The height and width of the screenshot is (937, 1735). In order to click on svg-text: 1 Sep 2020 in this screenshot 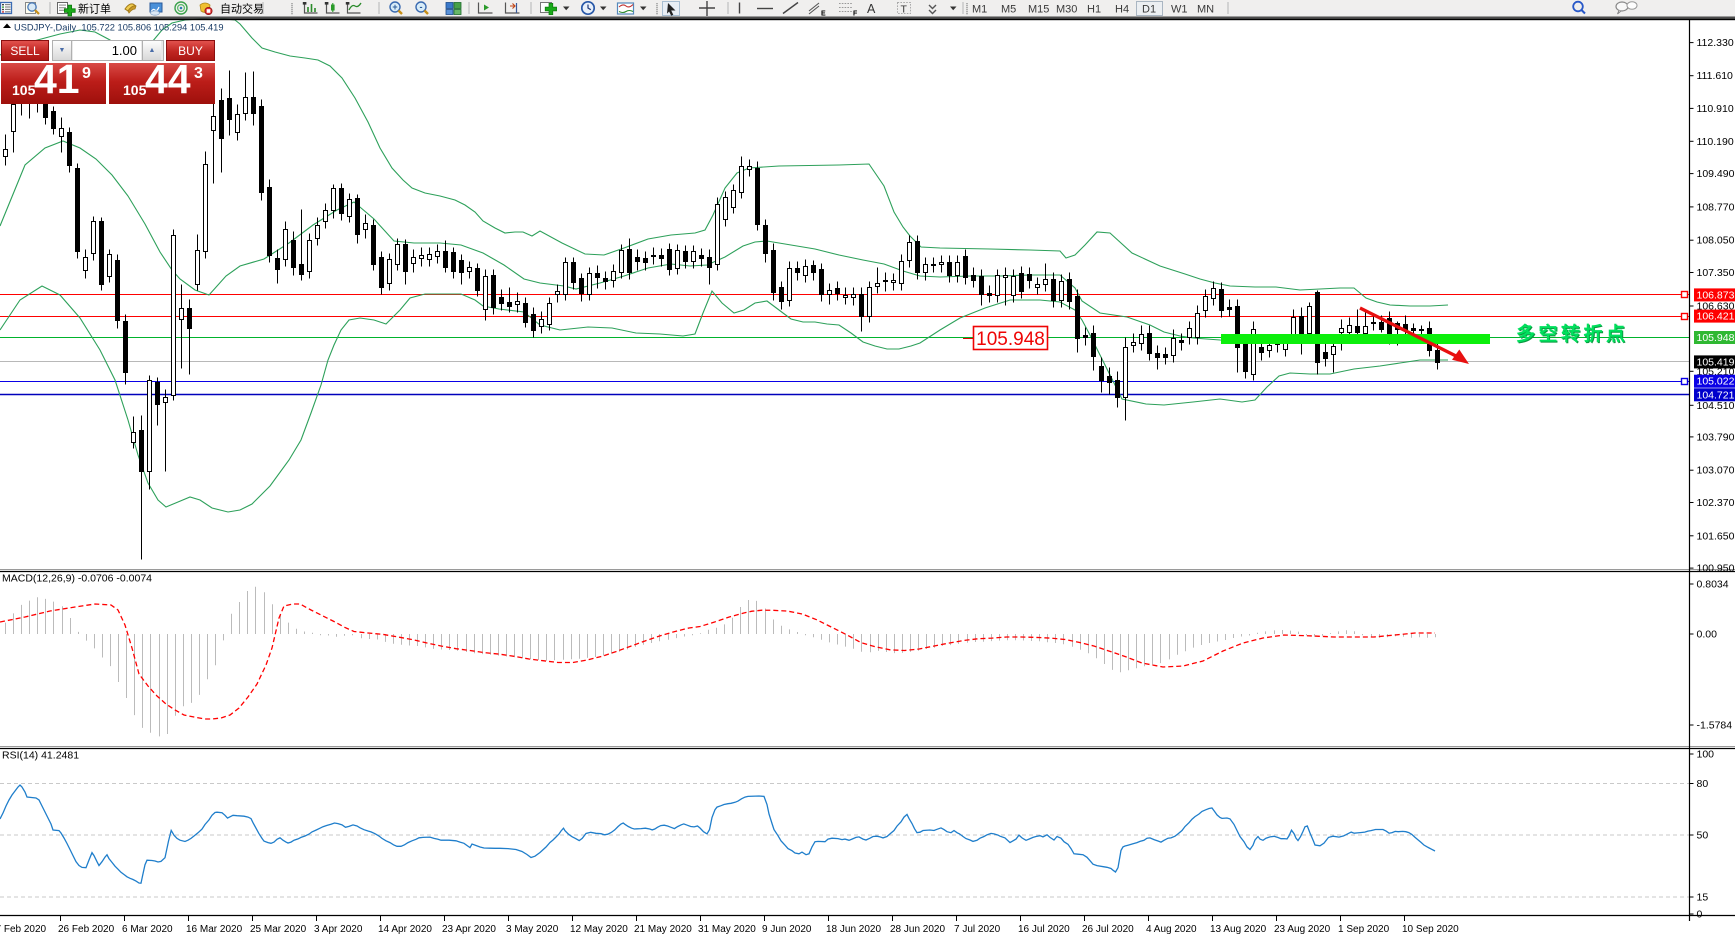, I will do `click(1364, 929)`.